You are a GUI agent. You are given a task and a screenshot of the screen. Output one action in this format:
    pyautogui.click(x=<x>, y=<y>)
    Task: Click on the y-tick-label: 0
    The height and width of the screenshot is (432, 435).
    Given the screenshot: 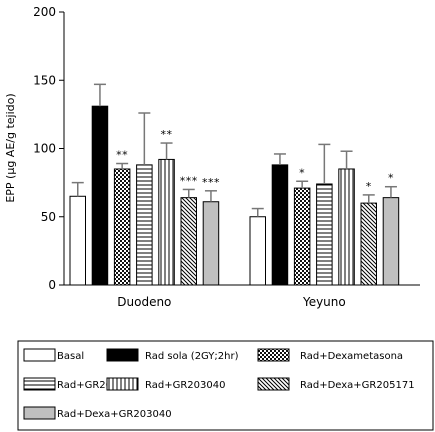 What is the action you would take?
    pyautogui.click(x=52, y=285)
    